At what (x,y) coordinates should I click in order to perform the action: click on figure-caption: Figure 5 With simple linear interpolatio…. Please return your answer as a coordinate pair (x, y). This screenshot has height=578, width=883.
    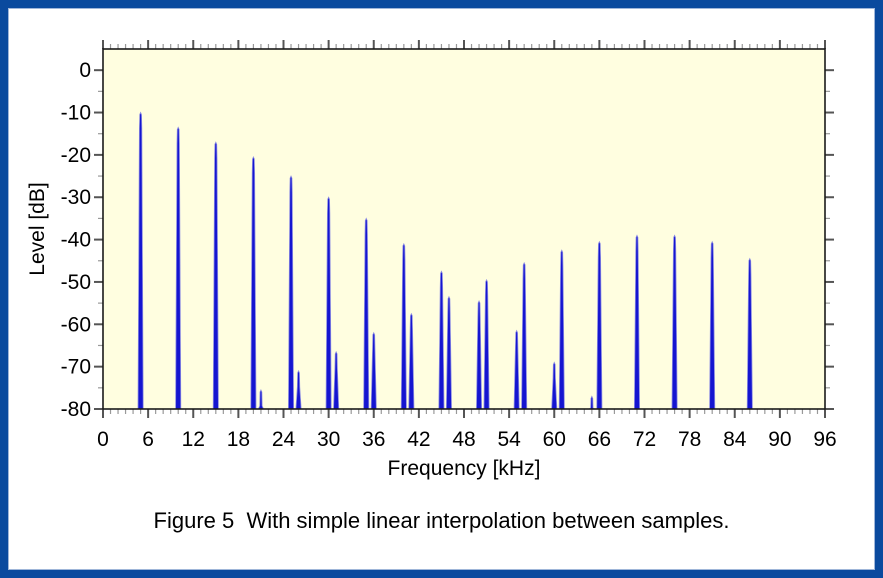
    Looking at the image, I should click on (441, 520).